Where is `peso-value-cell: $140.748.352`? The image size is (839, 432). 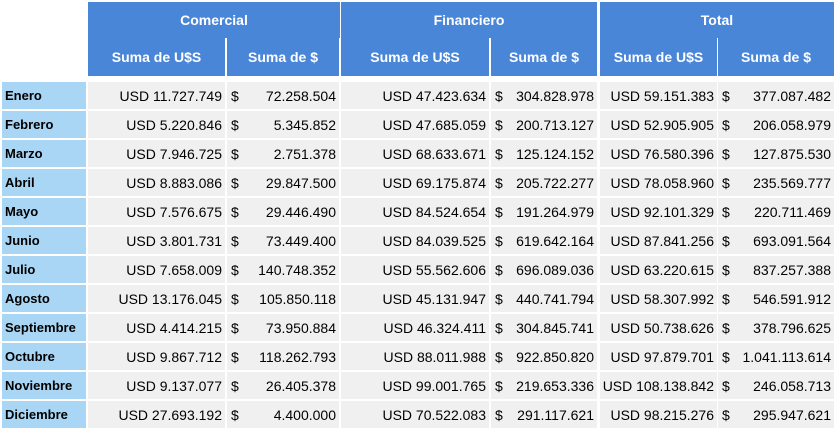
peso-value-cell: $140.748.352 is located at coordinates (283, 269).